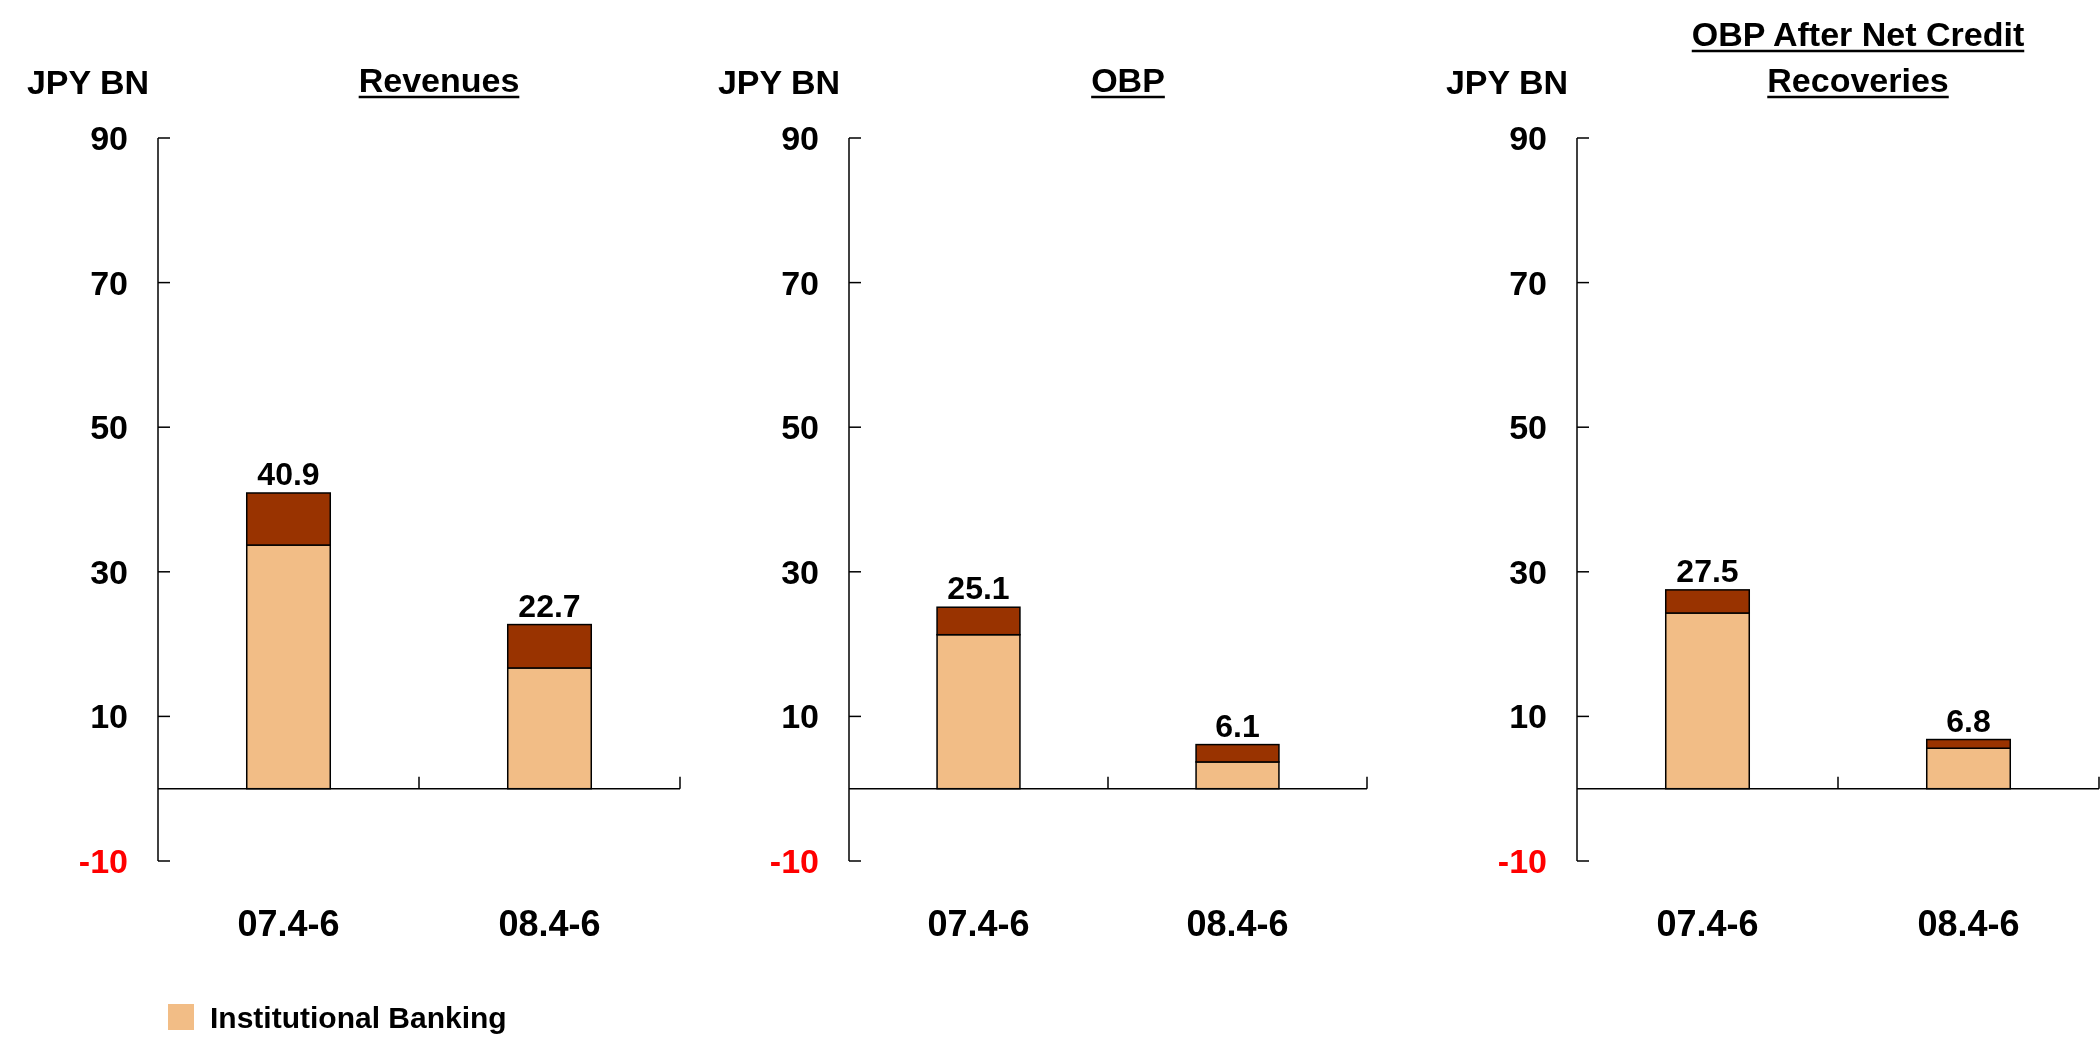  What do you see at coordinates (358, 1017) in the screenshot?
I see `legend-label: Institutional Banking` at bounding box center [358, 1017].